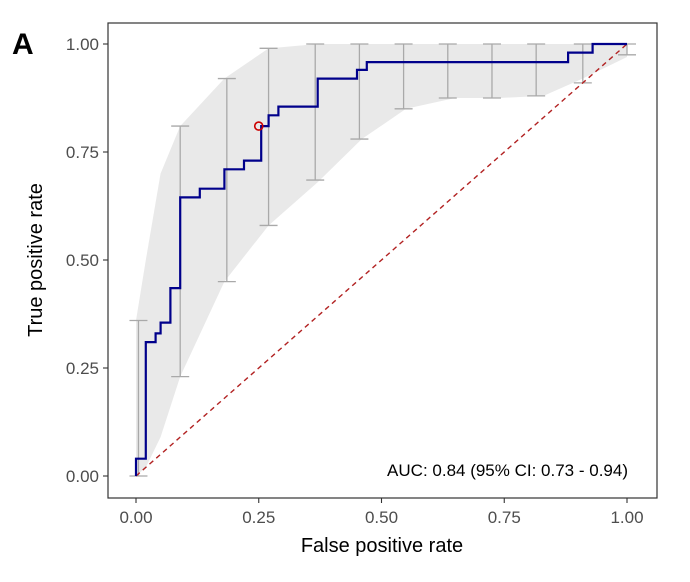  I want to click on x-tick-label: 0.25, so click(258, 517).